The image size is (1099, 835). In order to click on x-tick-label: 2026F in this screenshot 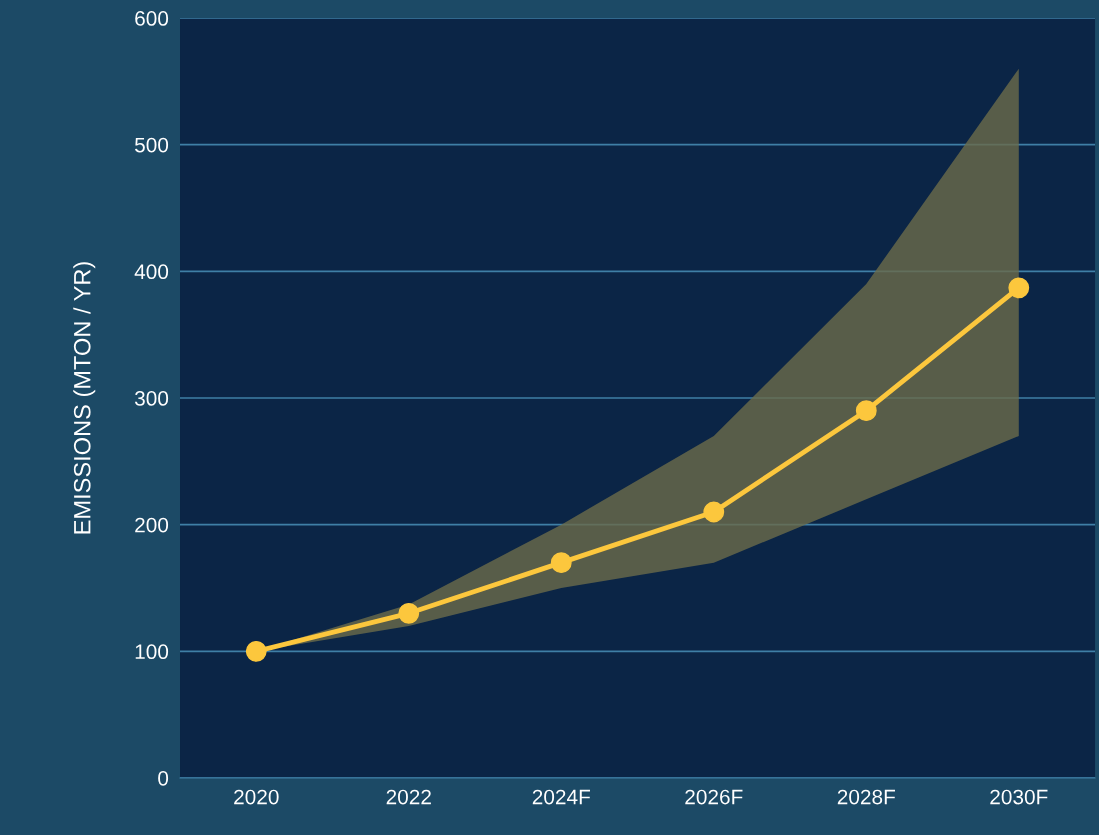, I will do `click(714, 797)`.